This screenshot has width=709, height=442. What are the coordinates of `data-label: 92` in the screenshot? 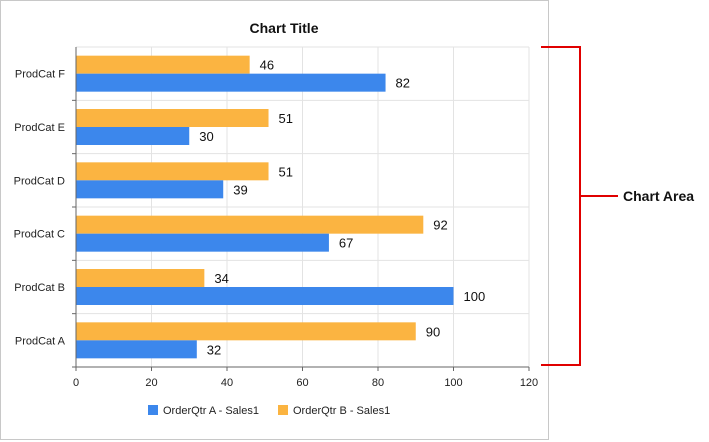 It's located at (440, 225).